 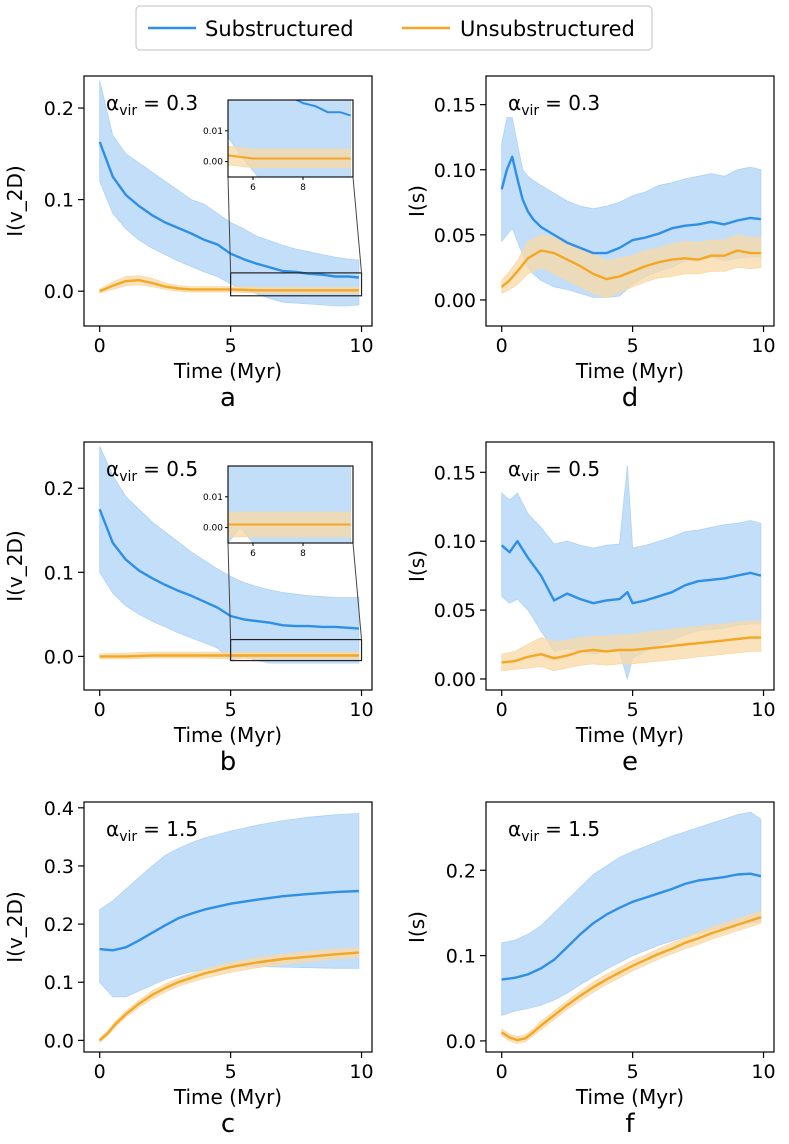 I want to click on zoom-region-box, so click(x=296, y=284).